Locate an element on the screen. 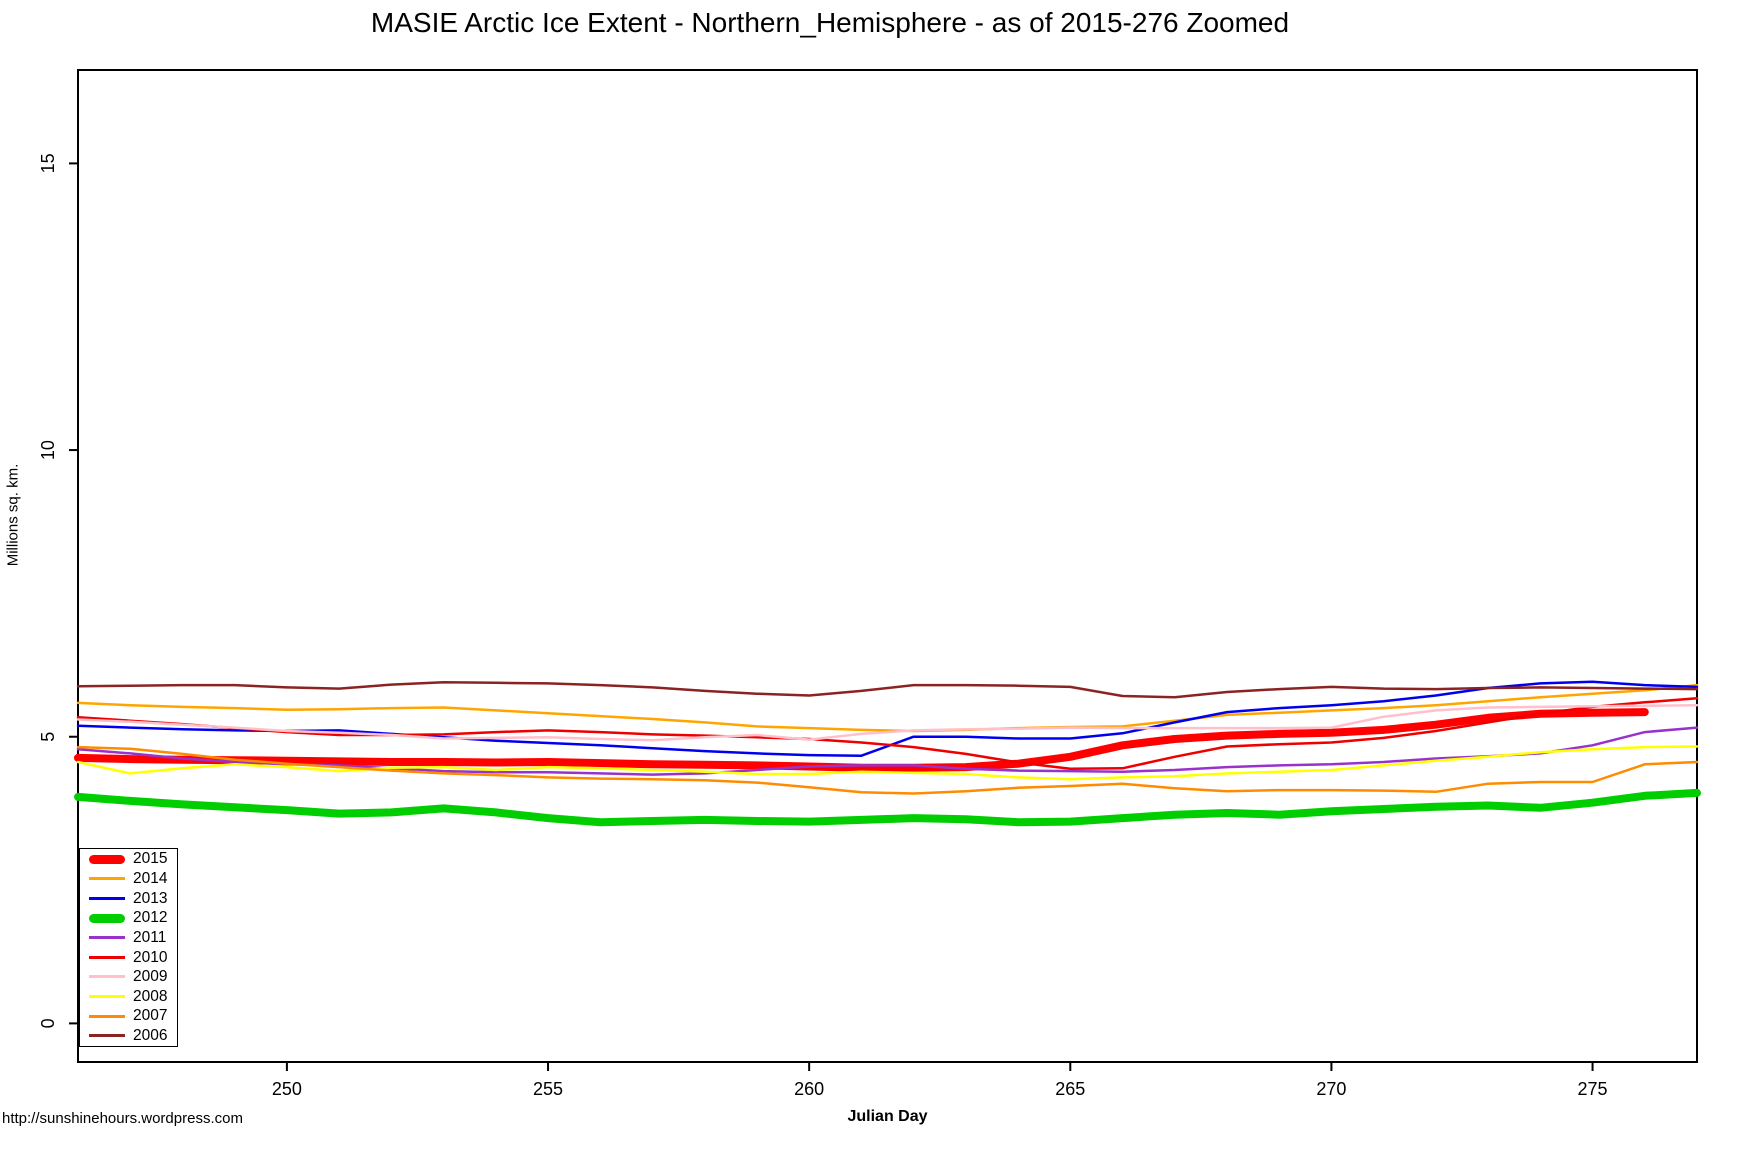 Image resolution: width=1738 pixels, height=1158 pixels. legend-item-label: 2008 is located at coordinates (150, 996).